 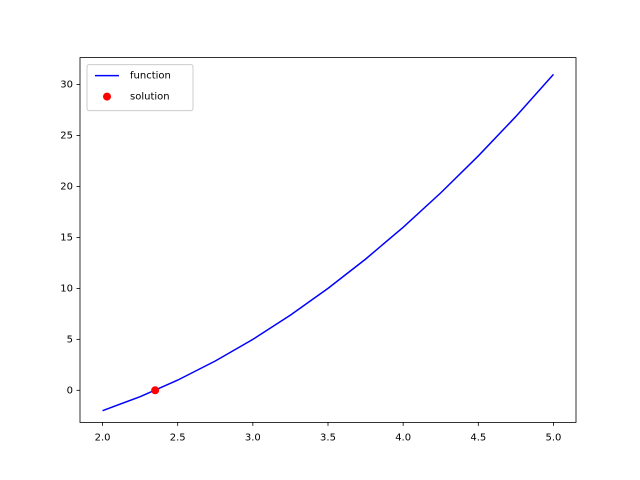 I want to click on y-tick-label: 20, so click(x=66, y=187).